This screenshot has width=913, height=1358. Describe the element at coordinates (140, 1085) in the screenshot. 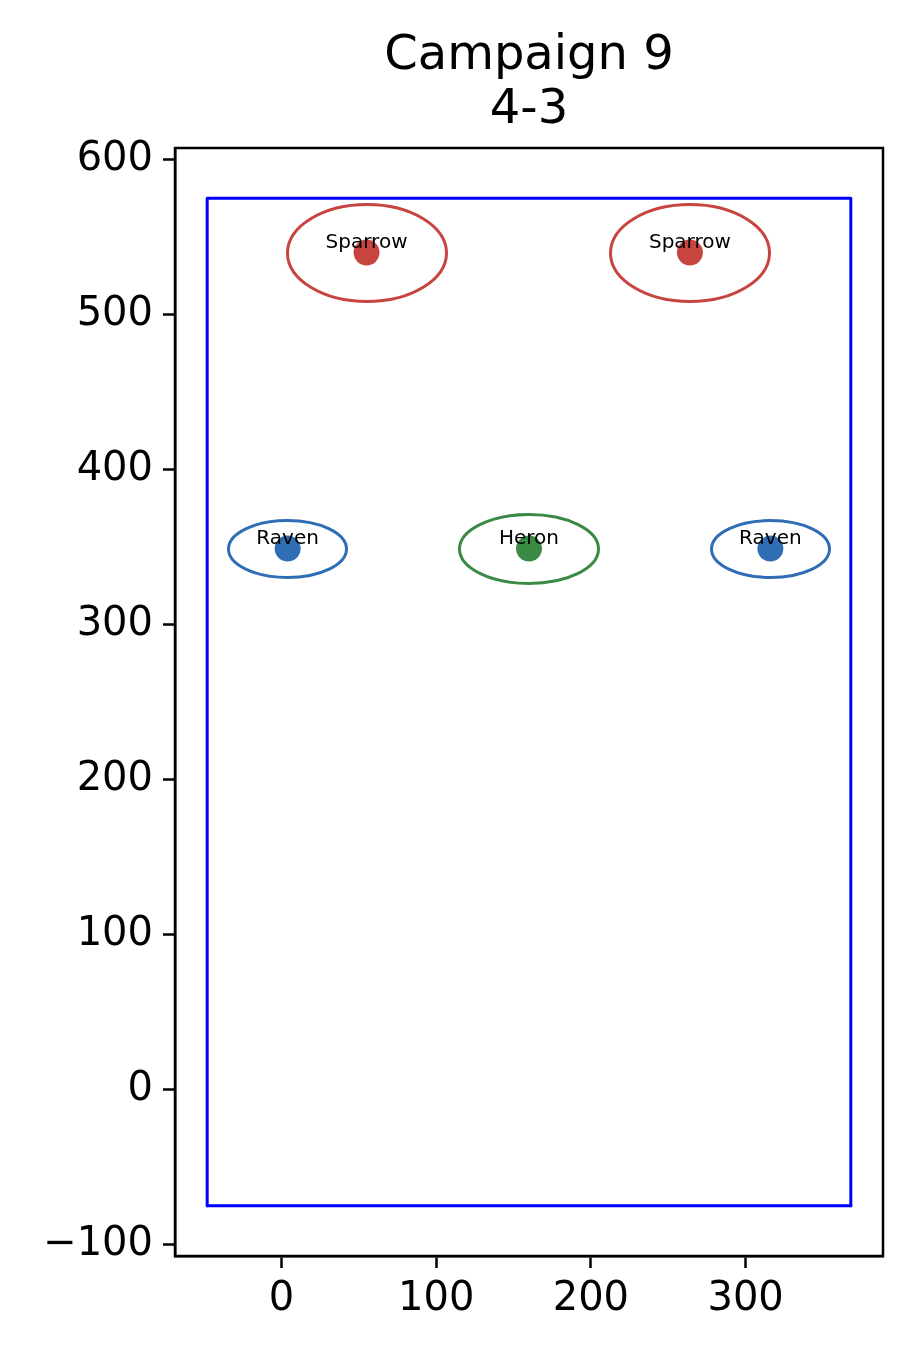

I see `y-tick-label: 0` at that location.